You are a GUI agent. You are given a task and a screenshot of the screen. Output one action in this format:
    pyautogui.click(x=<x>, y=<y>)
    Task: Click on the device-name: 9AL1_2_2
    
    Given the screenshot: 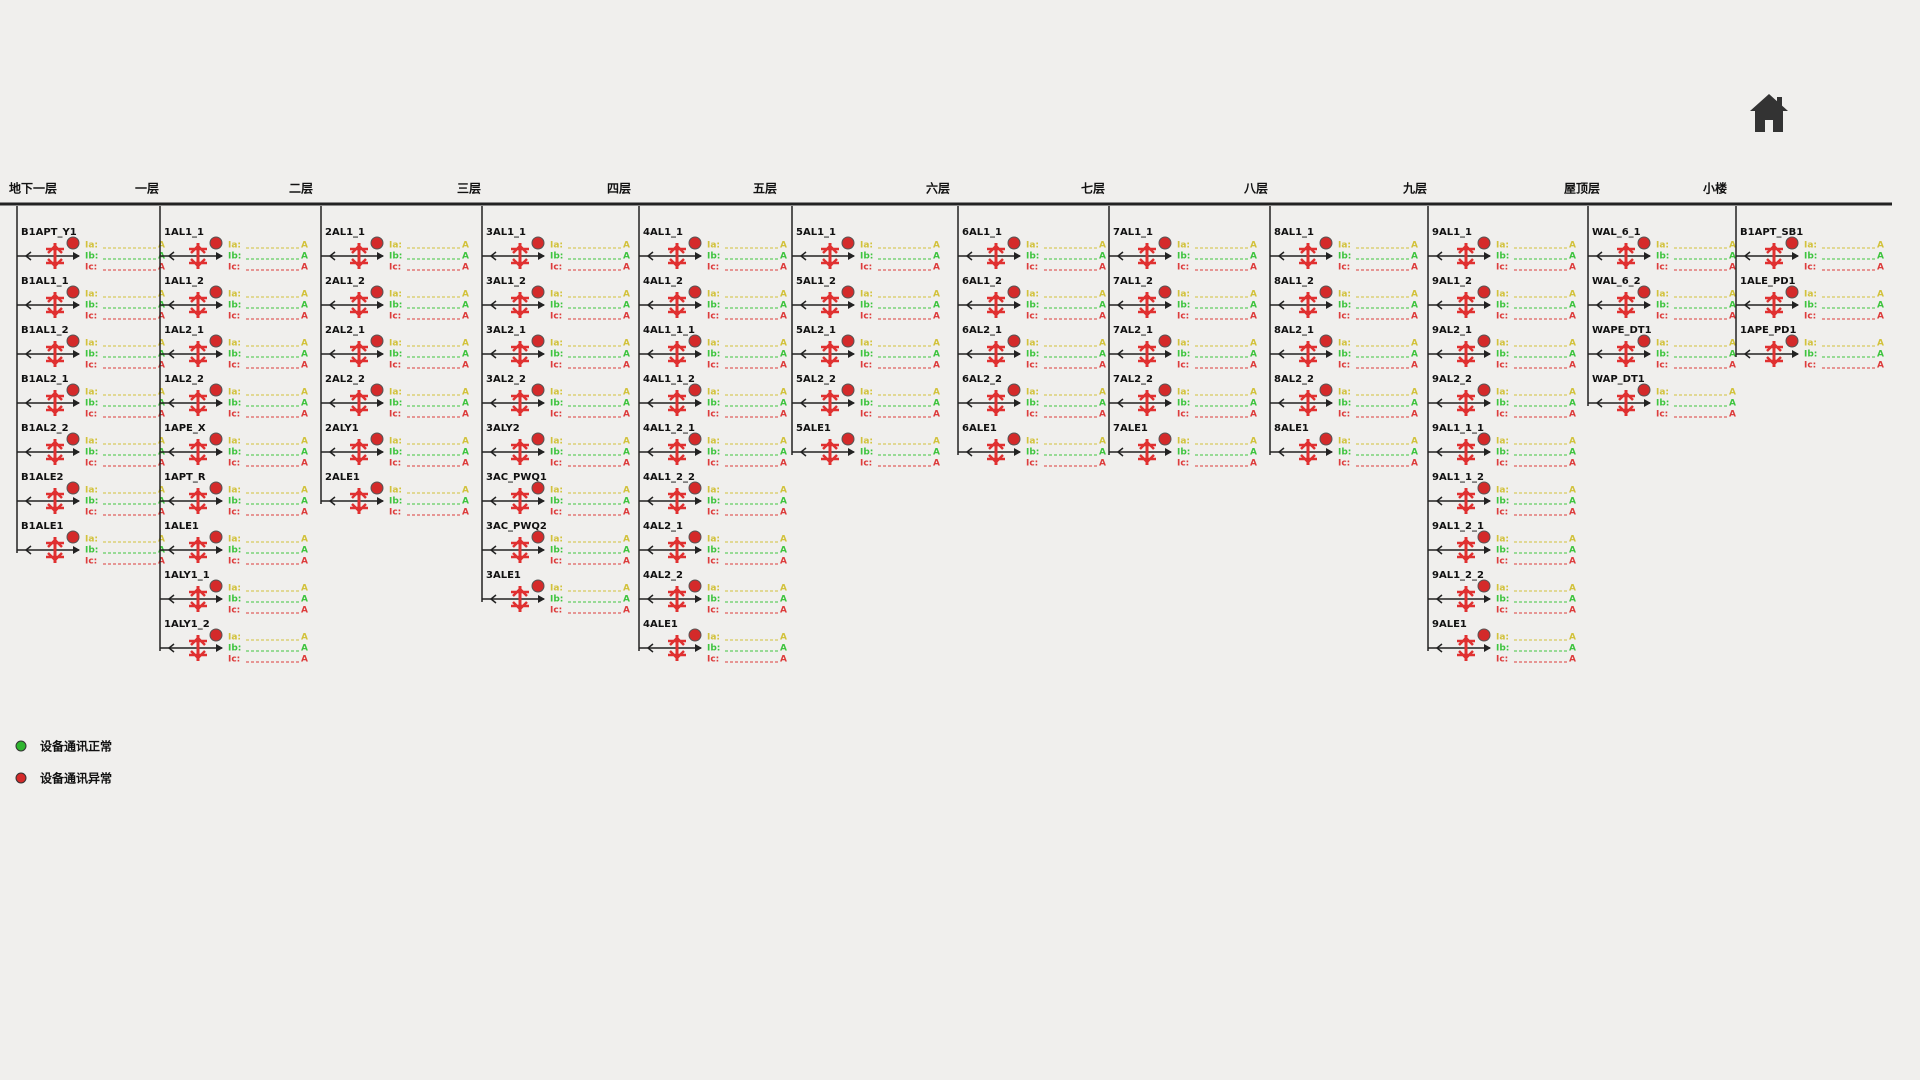 What is the action you would take?
    pyautogui.click(x=1458, y=575)
    